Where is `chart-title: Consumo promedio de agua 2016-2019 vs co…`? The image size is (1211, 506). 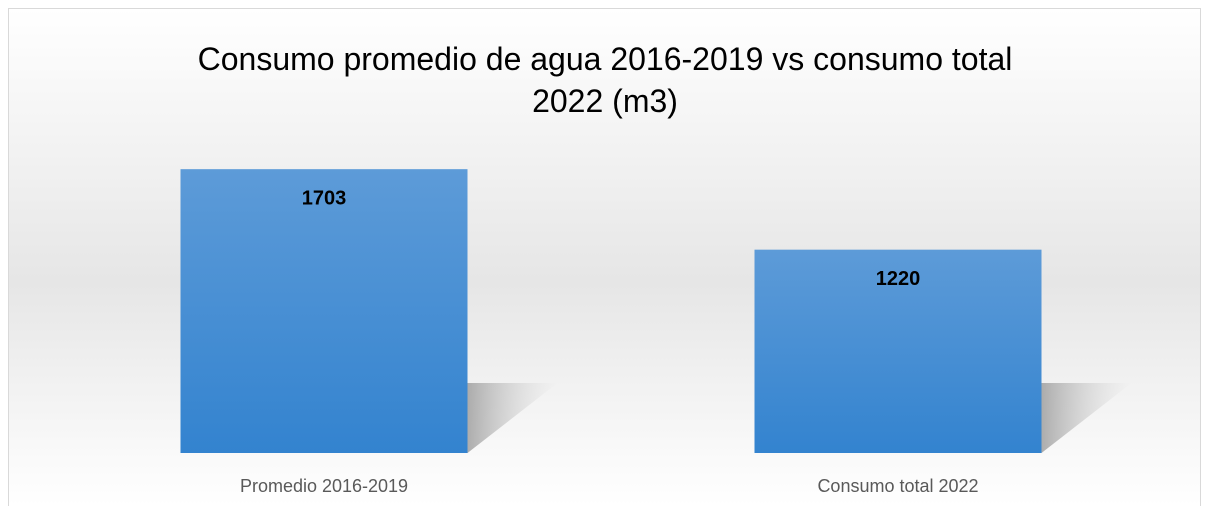 chart-title: Consumo promedio de agua 2016-2019 vs co… is located at coordinates (605, 80).